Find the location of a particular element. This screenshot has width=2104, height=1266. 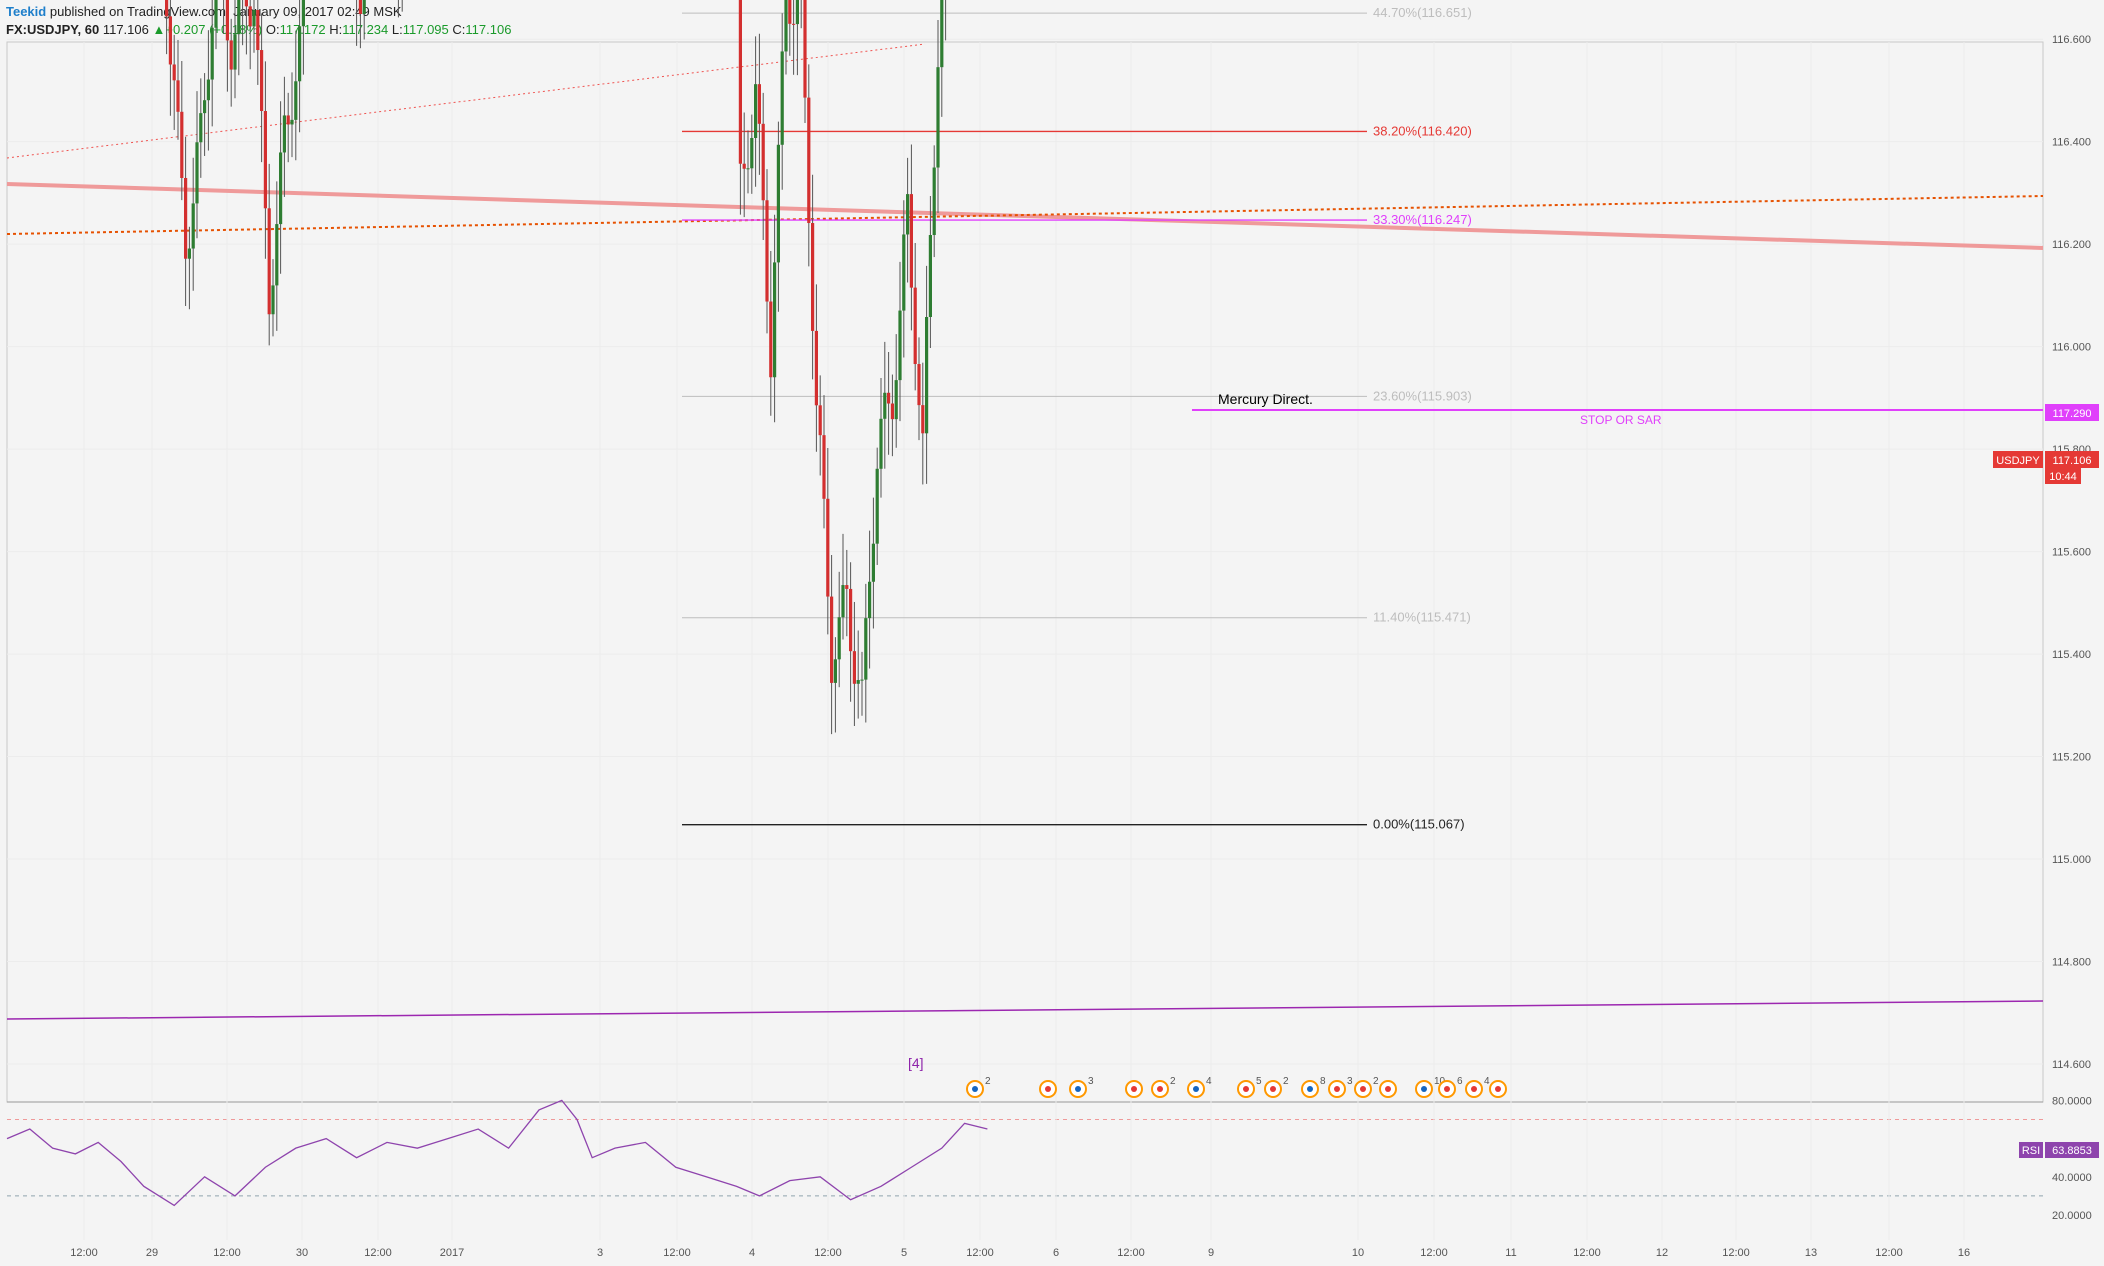

time-tick-label: 30 is located at coordinates (302, 1253).